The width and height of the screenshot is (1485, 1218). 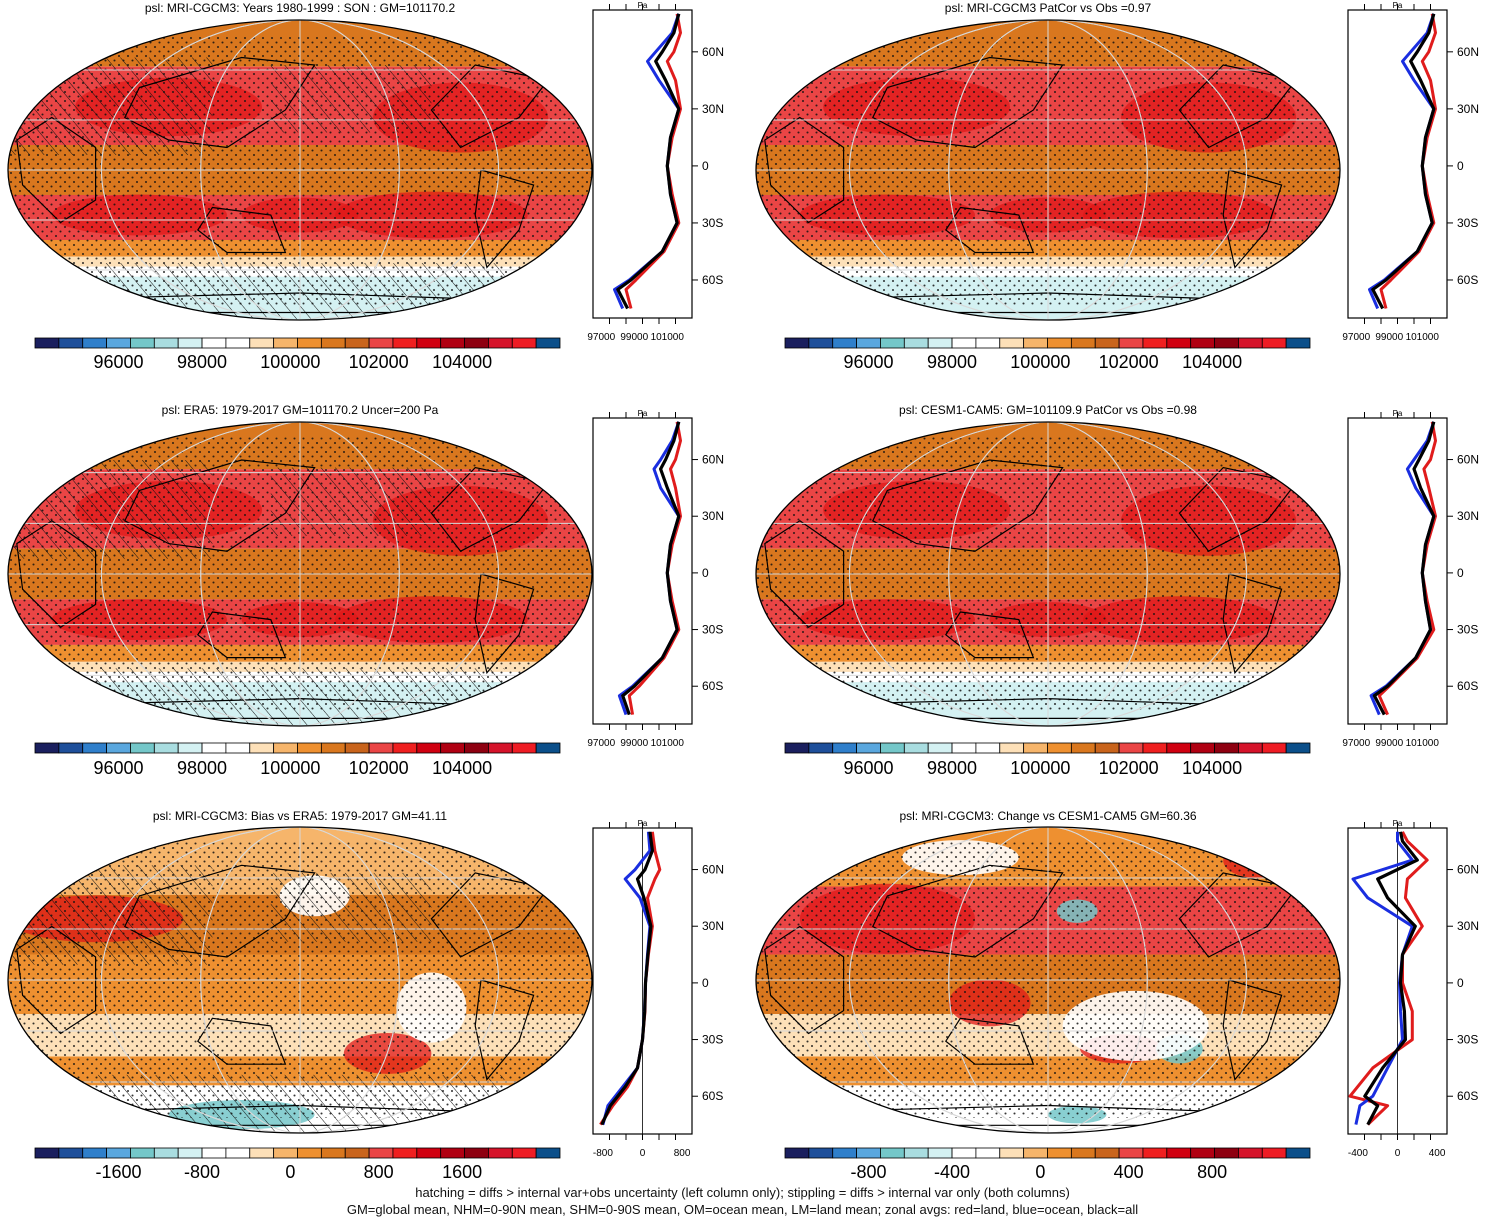 I want to click on colorbar-label: 104000, so click(x=1212, y=768).